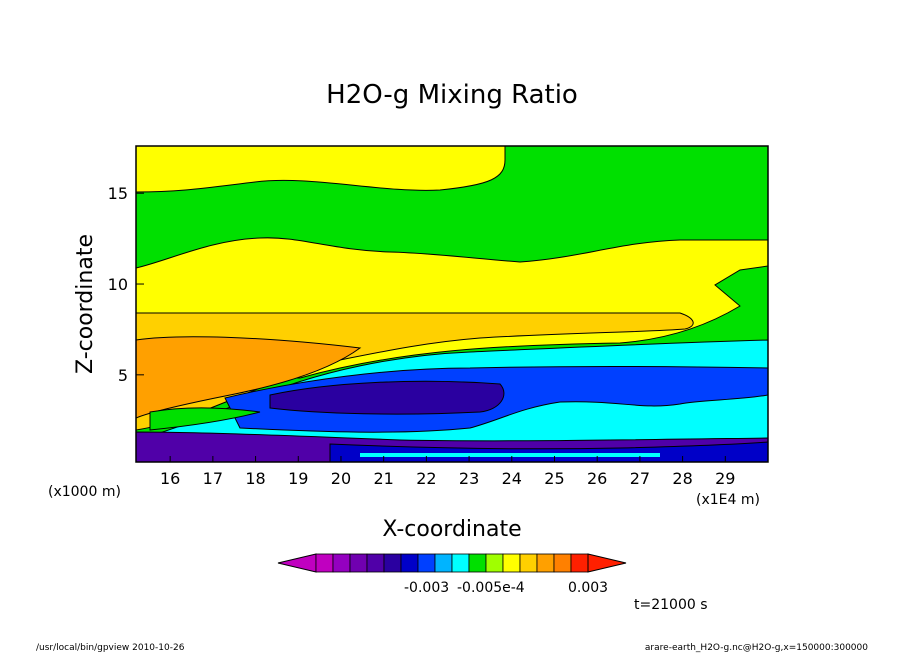  I want to click on chart-title: H2O-g Mixing Ratio, so click(452, 95).